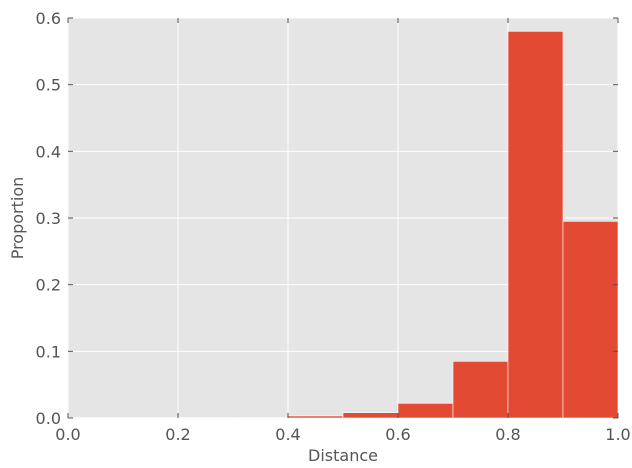  What do you see at coordinates (67, 434) in the screenshot?
I see `x-tick-label: 0.0` at bounding box center [67, 434].